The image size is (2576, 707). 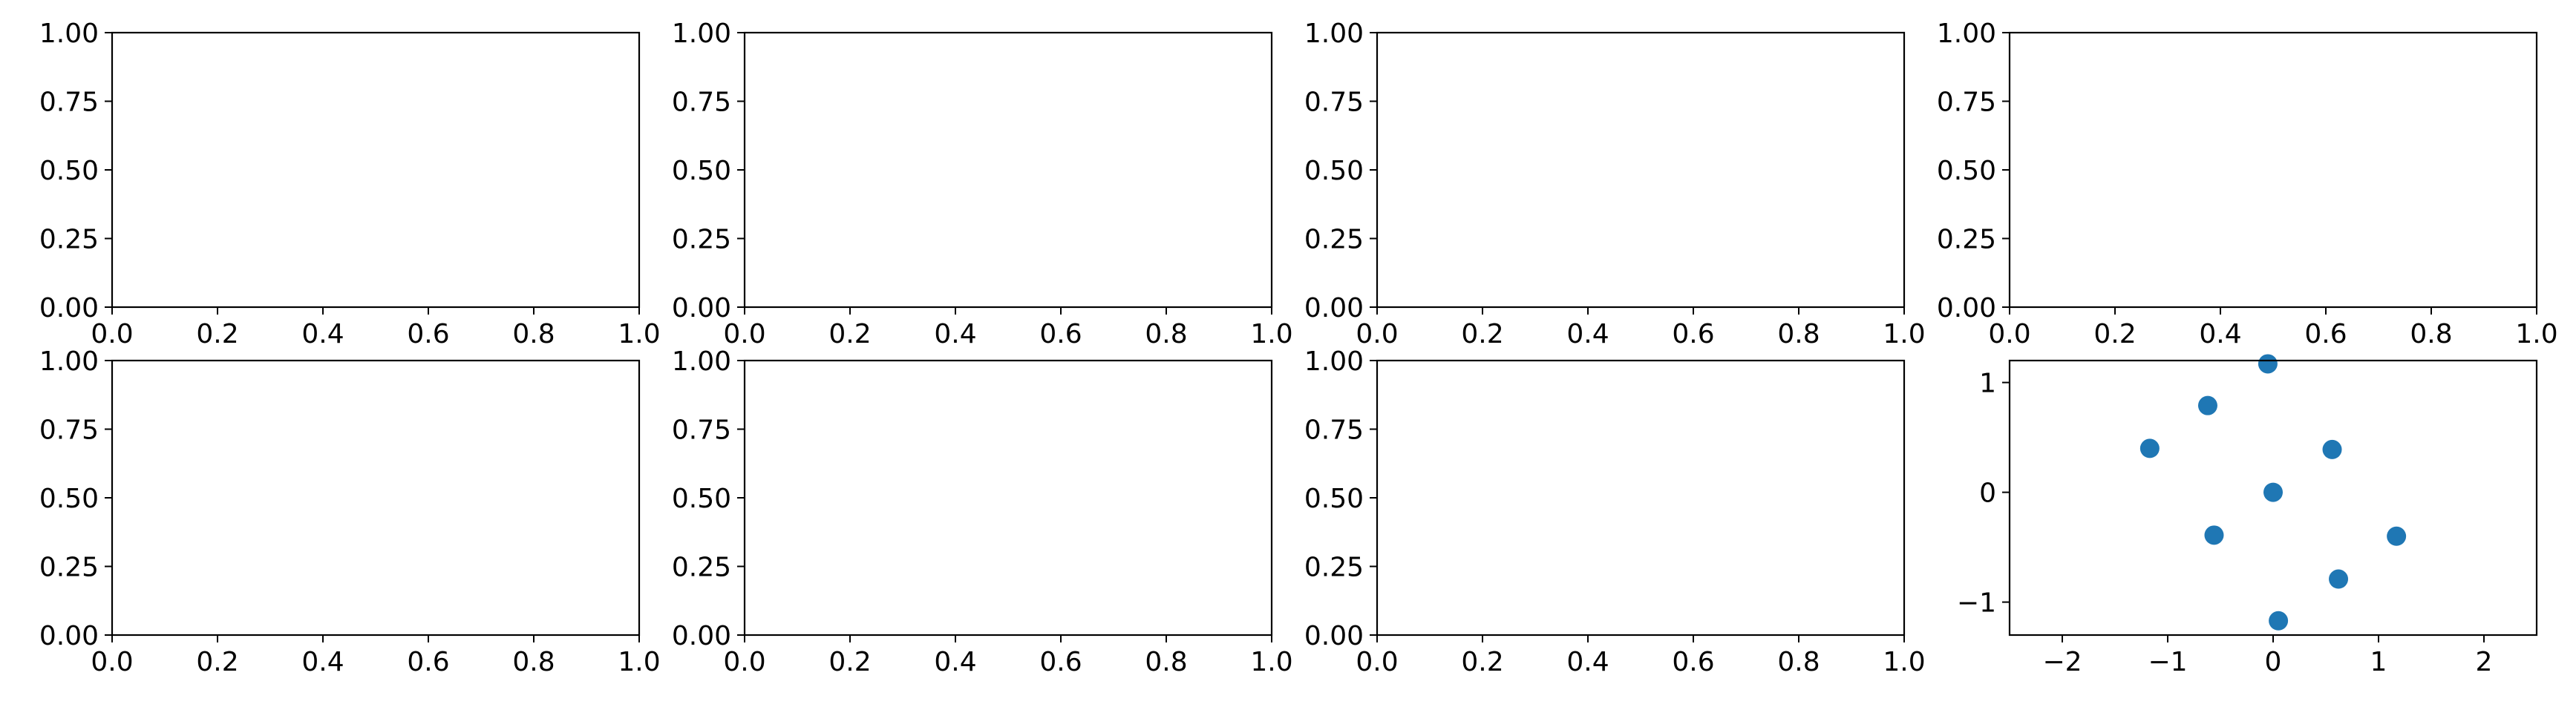 What do you see at coordinates (2248, 516) in the screenshot?
I see `subplot-r2c4: −2 −1 0 1 2 −1 0 1` at bounding box center [2248, 516].